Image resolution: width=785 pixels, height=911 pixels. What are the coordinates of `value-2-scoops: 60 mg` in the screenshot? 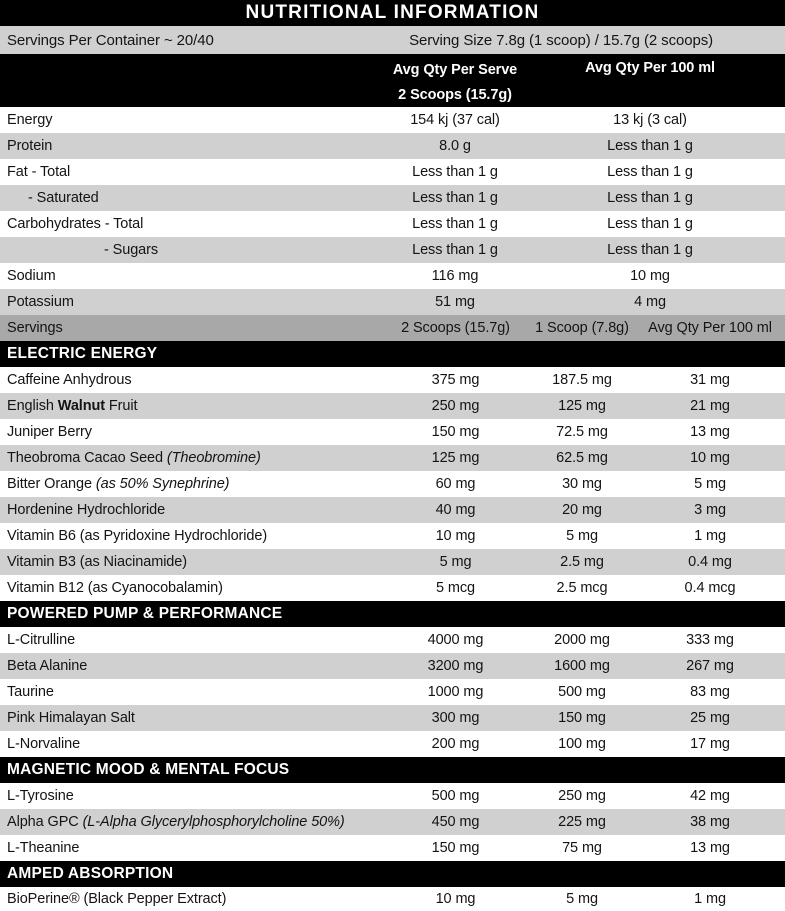 It's located at (455, 484).